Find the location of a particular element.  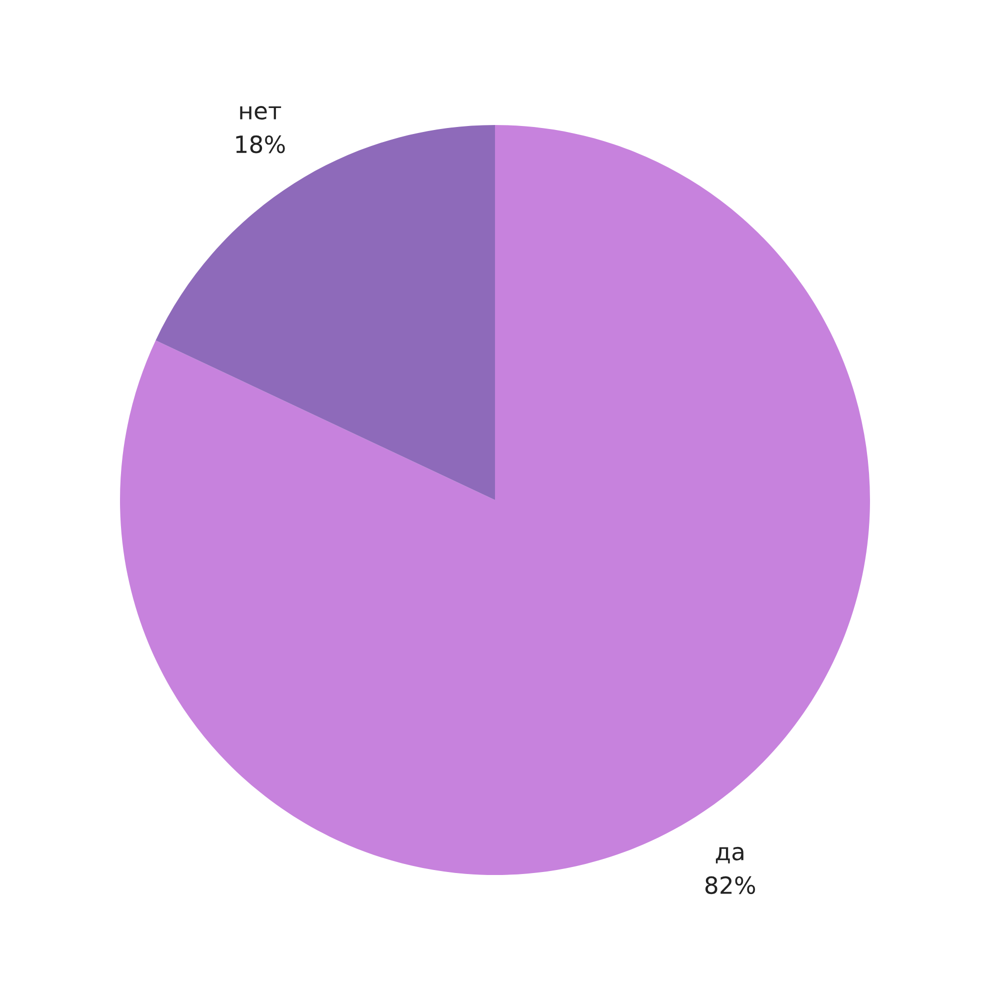

slice-label: да is located at coordinates (730, 855).